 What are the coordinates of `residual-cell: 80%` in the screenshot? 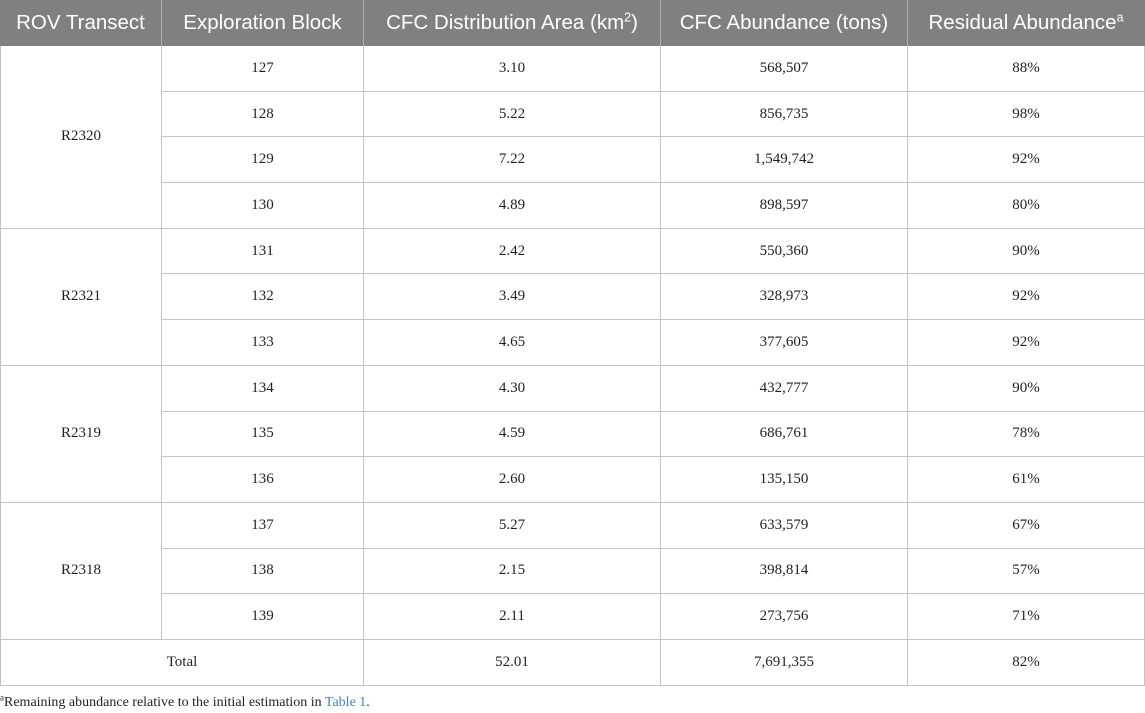 It's located at (1026, 206).